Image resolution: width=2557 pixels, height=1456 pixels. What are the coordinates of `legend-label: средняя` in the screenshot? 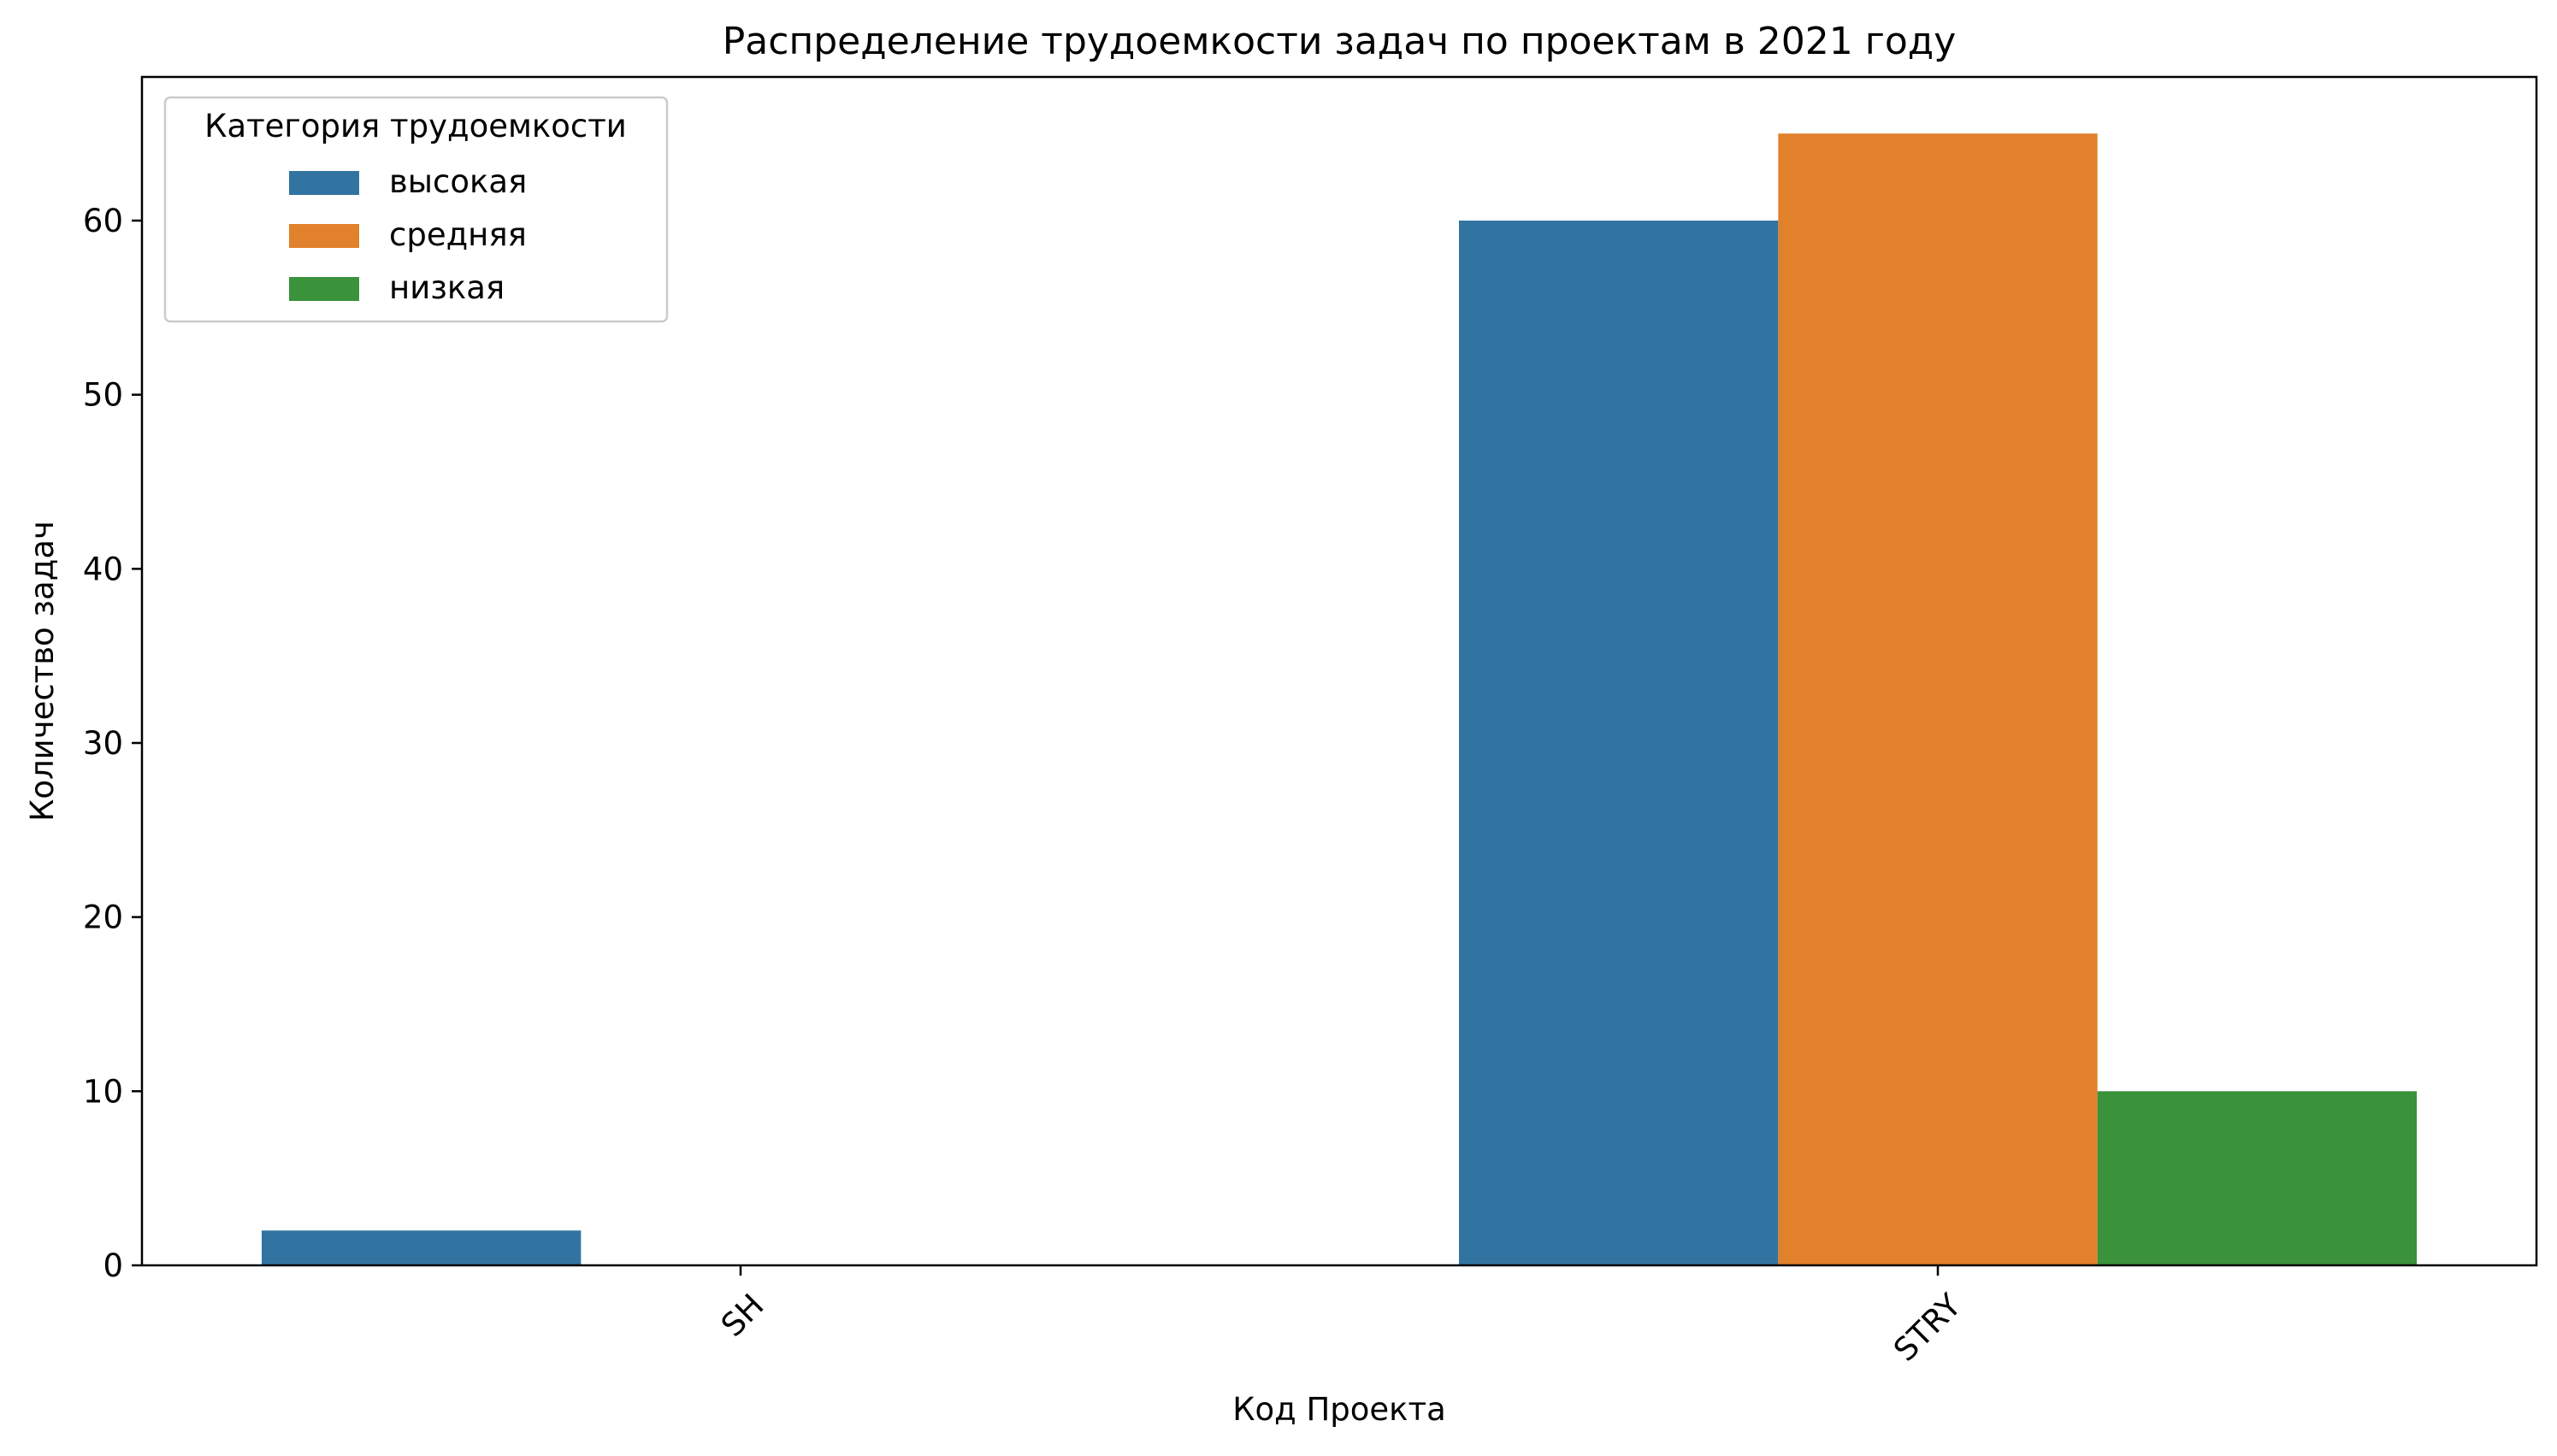 It's located at (458, 234).